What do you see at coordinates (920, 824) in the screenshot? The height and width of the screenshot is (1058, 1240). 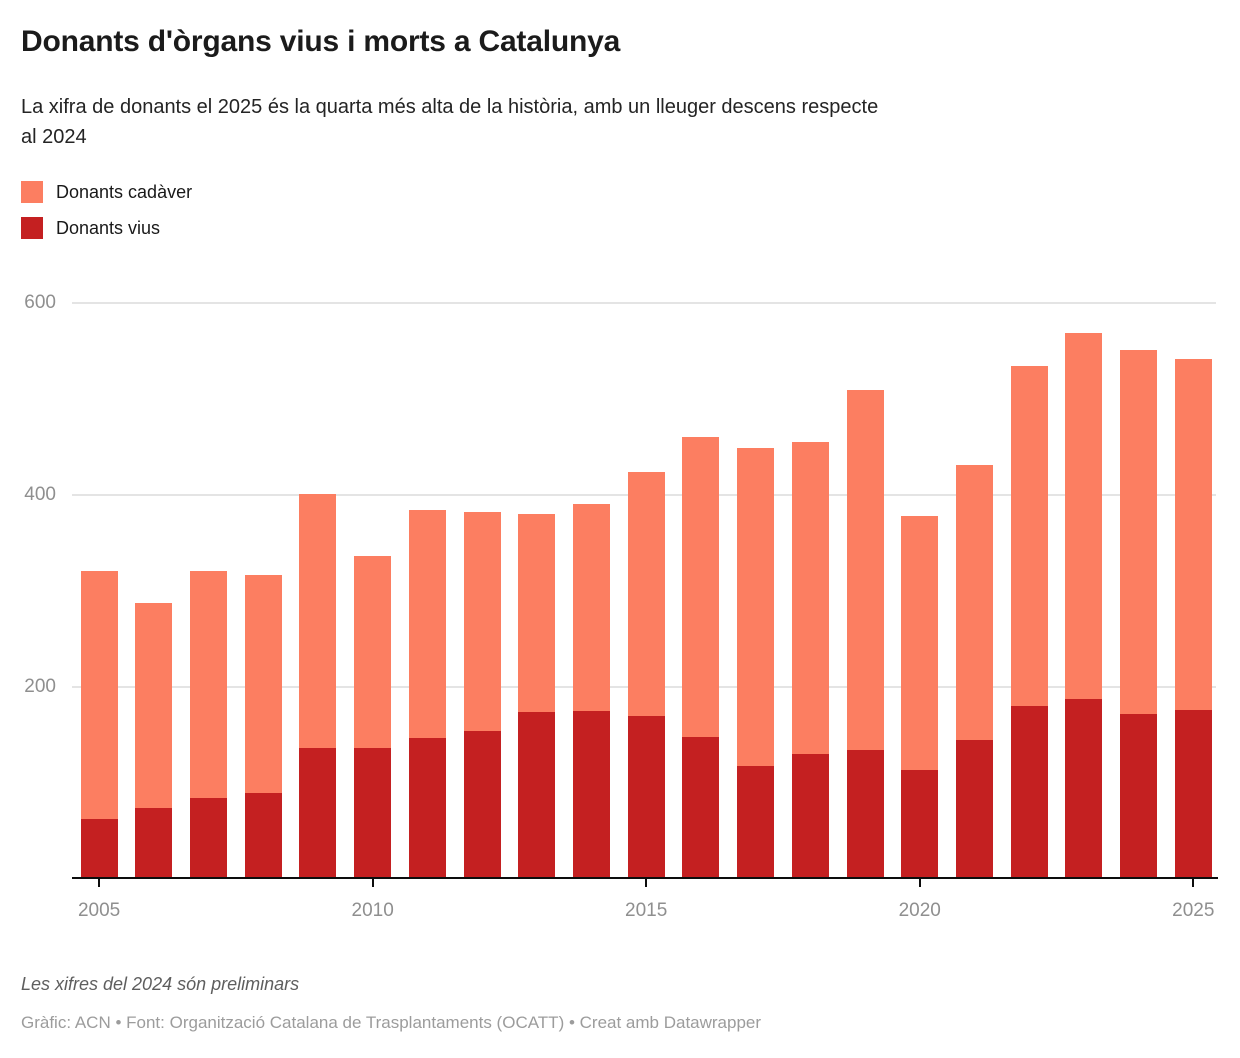 I see `bar-2020-vius-segment` at bounding box center [920, 824].